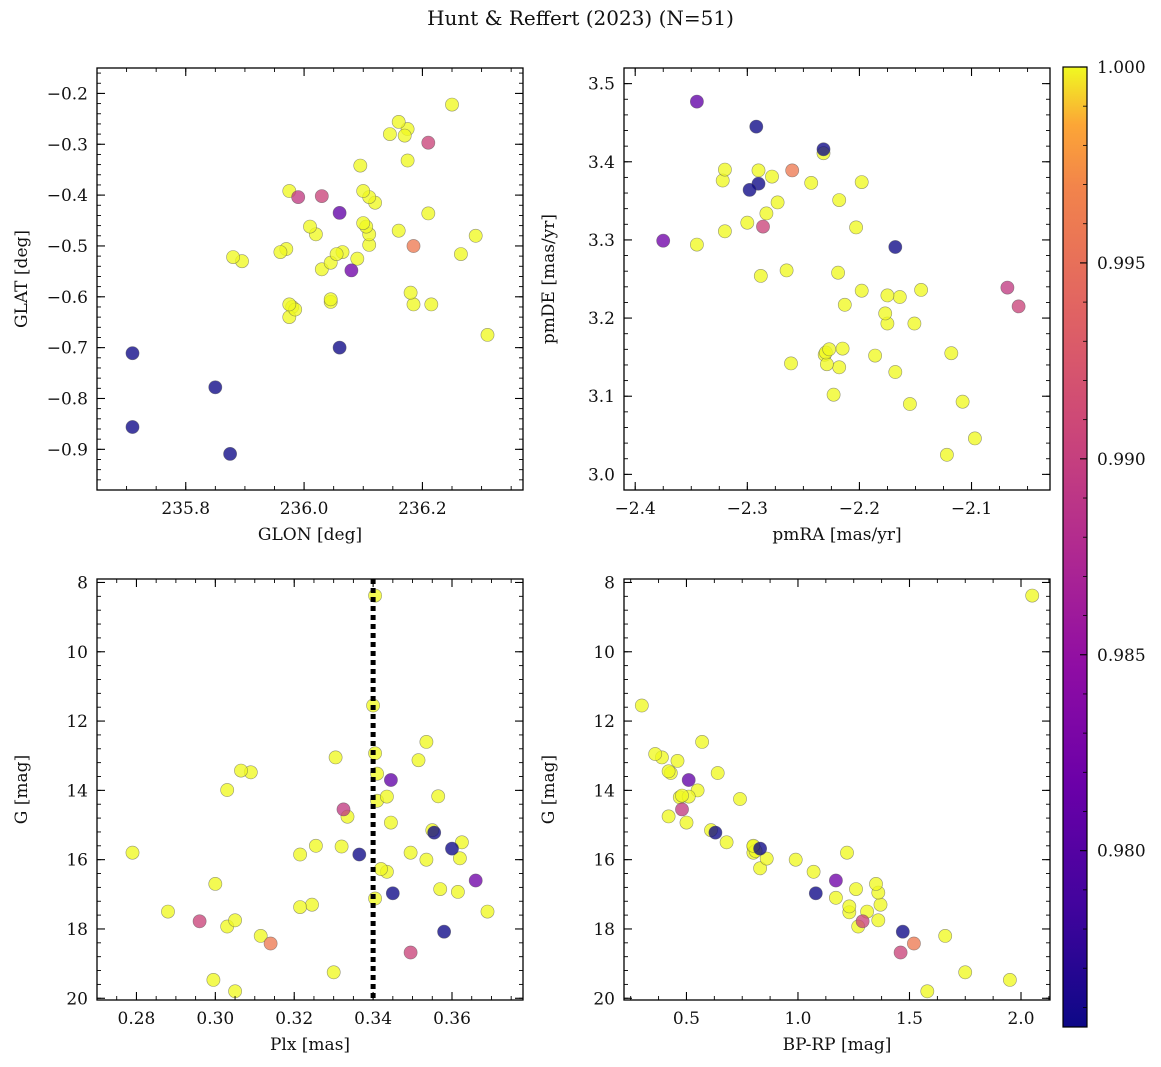 This screenshot has width=1161, height=1067. What do you see at coordinates (1121, 852) in the screenshot?
I see `colorbar-tick-label: 0.980` at bounding box center [1121, 852].